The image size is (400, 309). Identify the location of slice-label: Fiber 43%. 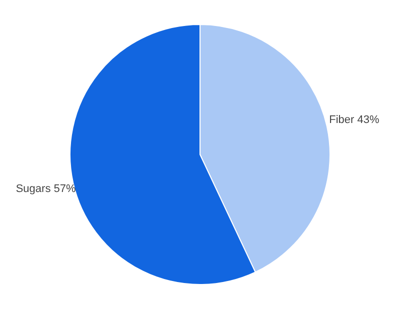
(354, 120).